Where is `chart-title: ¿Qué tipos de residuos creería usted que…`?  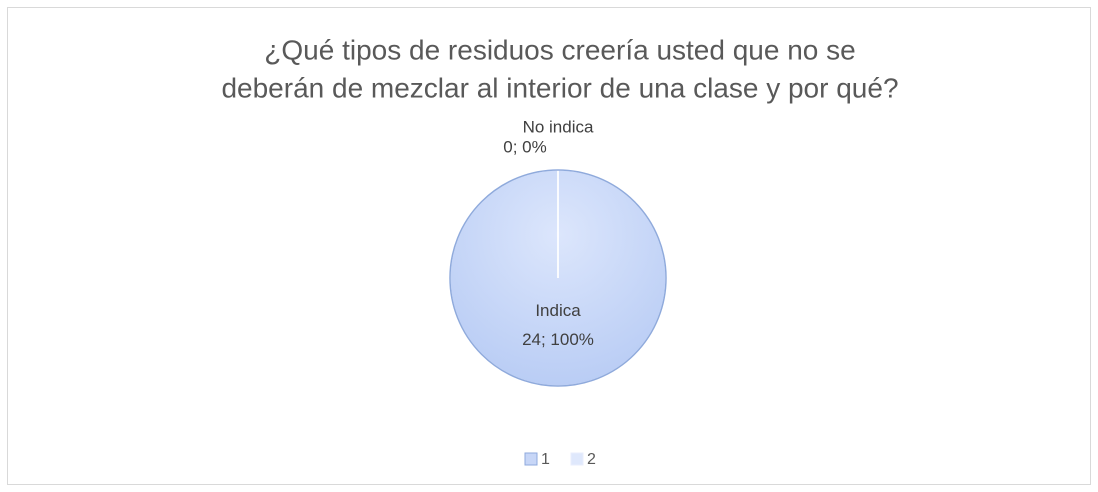 chart-title: ¿Qué tipos de residuos creería usted que… is located at coordinates (559, 49).